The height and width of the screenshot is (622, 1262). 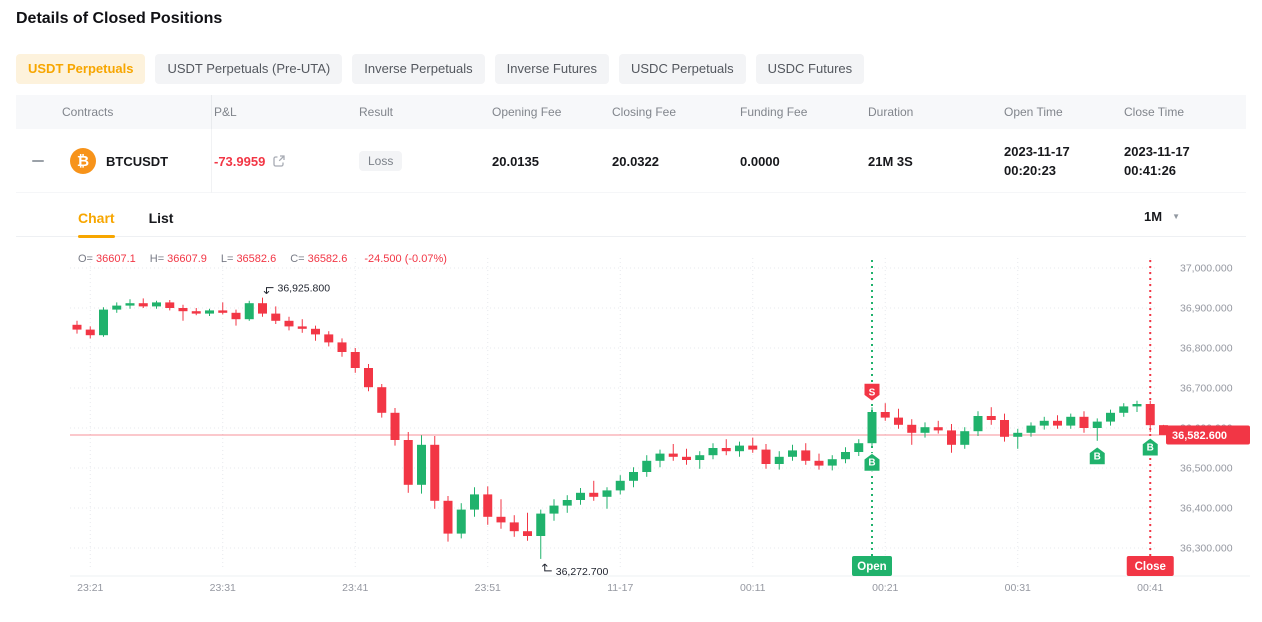 What do you see at coordinates (1176, 216) in the screenshot?
I see `chevron-down-icon: ▼` at bounding box center [1176, 216].